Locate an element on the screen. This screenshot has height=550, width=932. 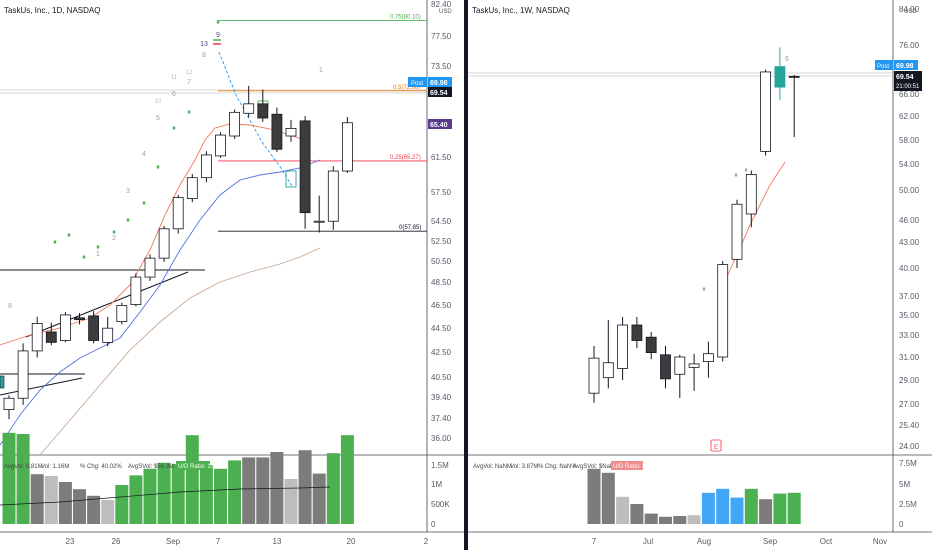
daily-price-tick: 77.50 is located at coordinates (441, 36).